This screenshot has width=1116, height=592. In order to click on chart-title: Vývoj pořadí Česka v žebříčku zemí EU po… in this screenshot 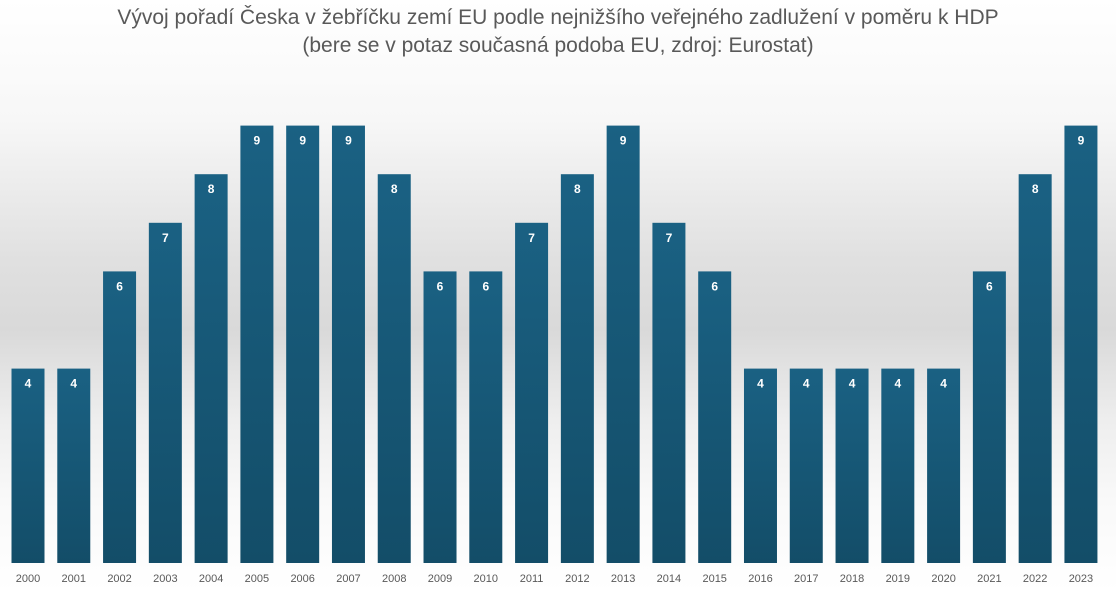, I will do `click(558, 17)`.